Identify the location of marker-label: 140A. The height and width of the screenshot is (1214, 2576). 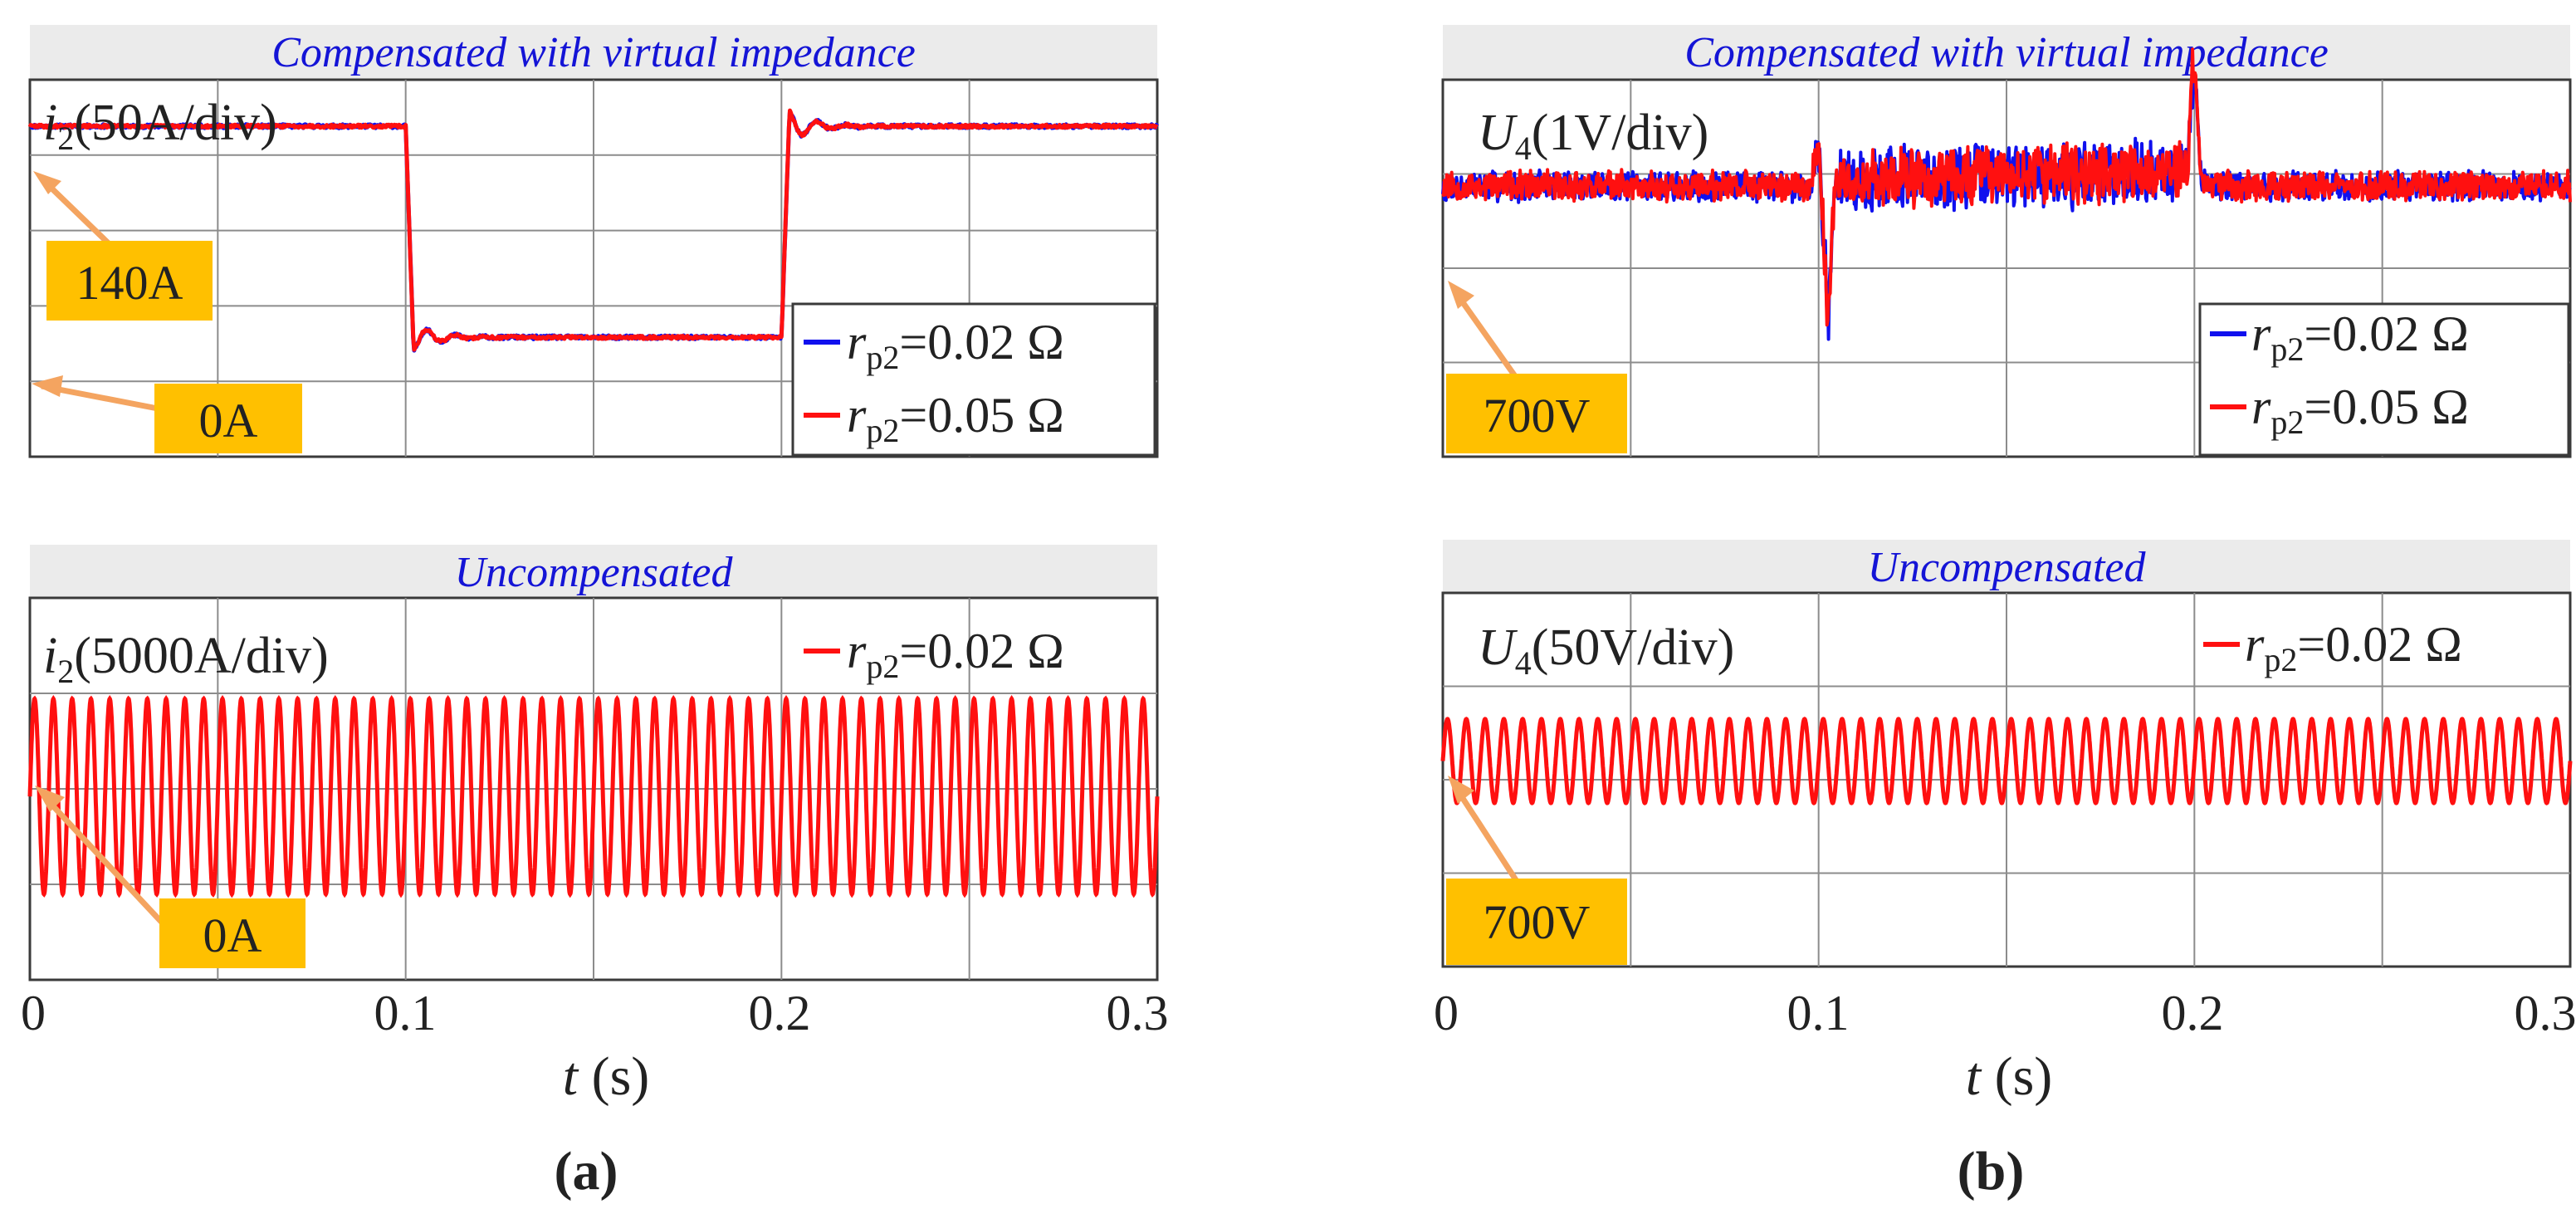
(129, 283).